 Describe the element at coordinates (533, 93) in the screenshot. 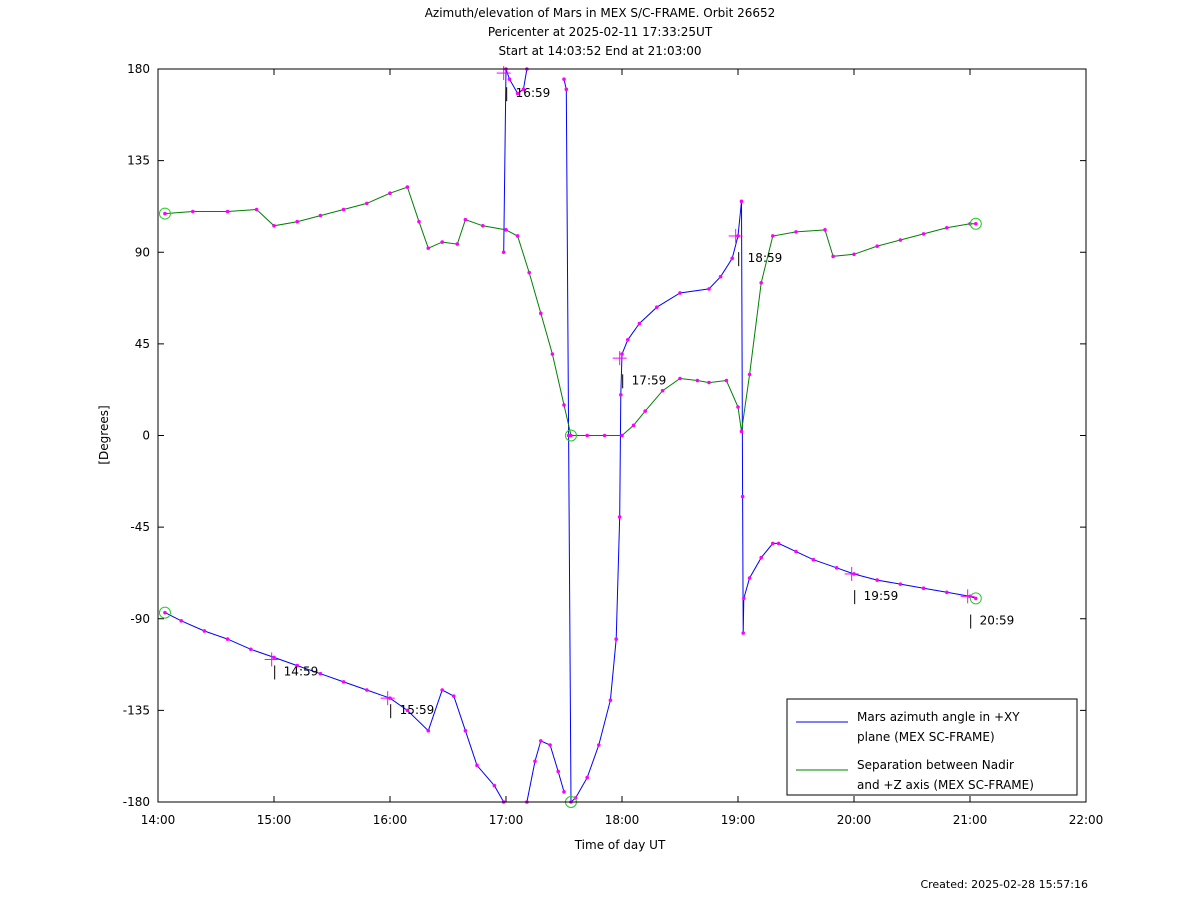

I see `annotation-label: 16:59` at that location.